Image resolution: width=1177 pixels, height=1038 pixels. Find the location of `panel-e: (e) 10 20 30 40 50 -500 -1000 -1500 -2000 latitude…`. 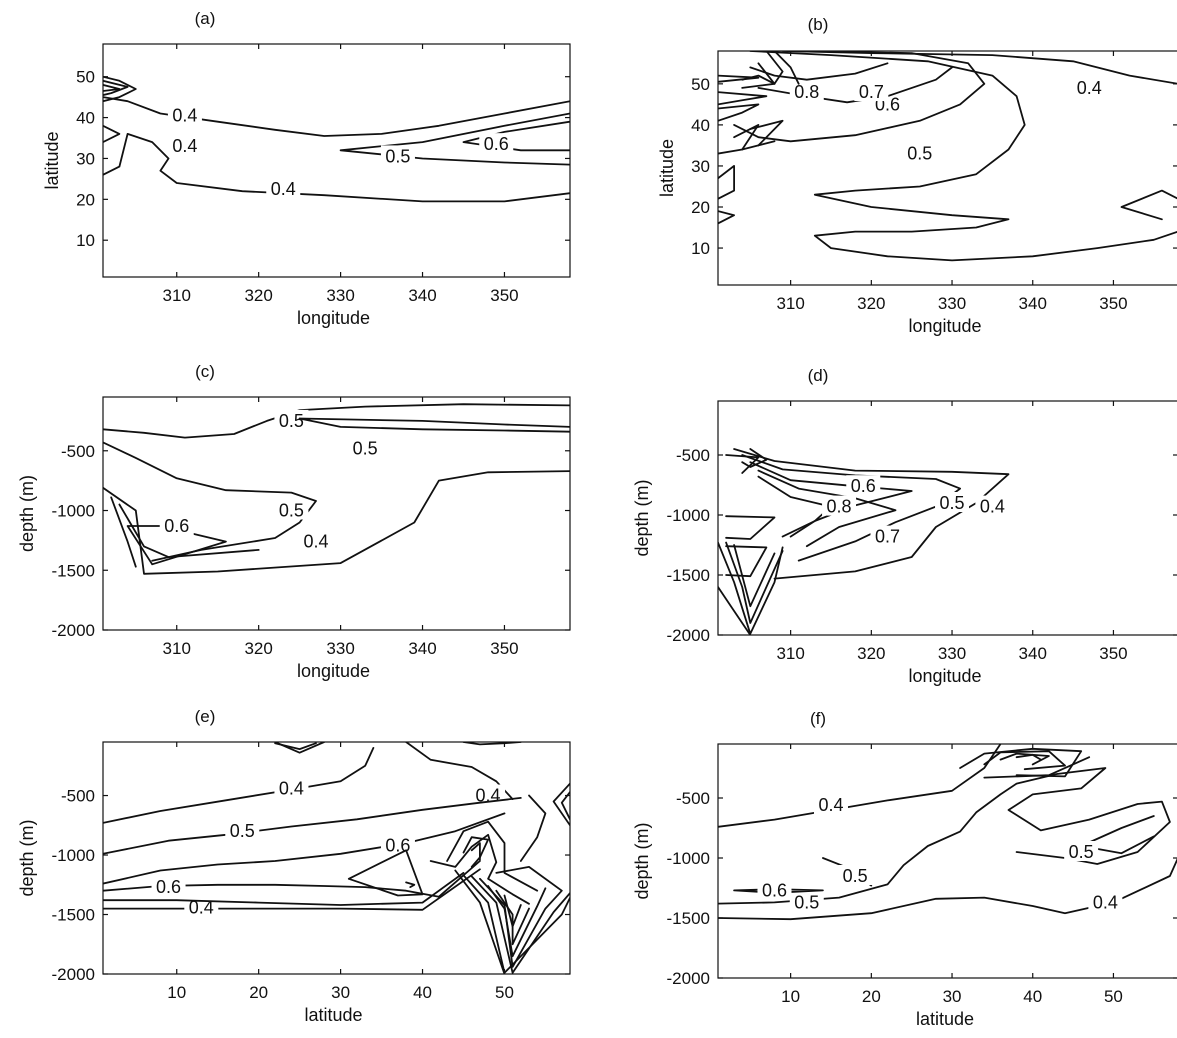

panel-e: (e) 10 20 30 40 50 -500 -1000 -1500 -2000 latitude… is located at coordinates (294, 866).